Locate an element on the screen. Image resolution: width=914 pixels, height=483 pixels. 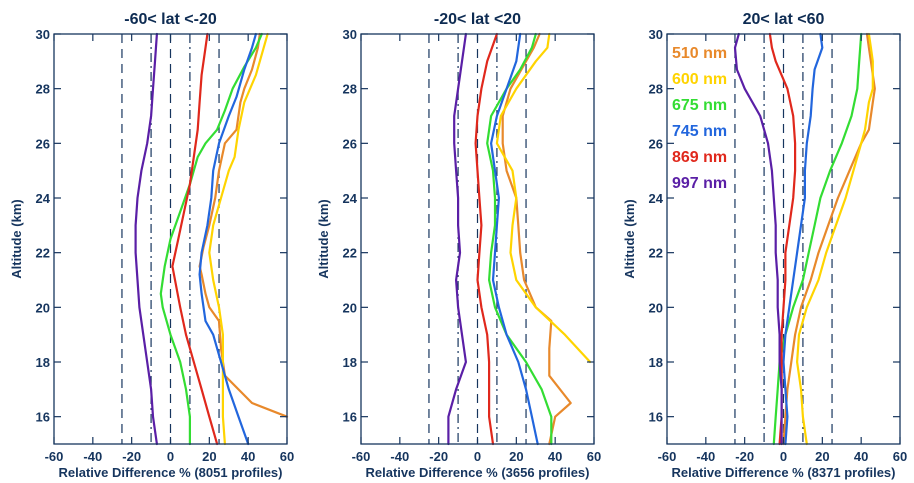
chart-title: 20< lat <60 is located at coordinates (784, 19).